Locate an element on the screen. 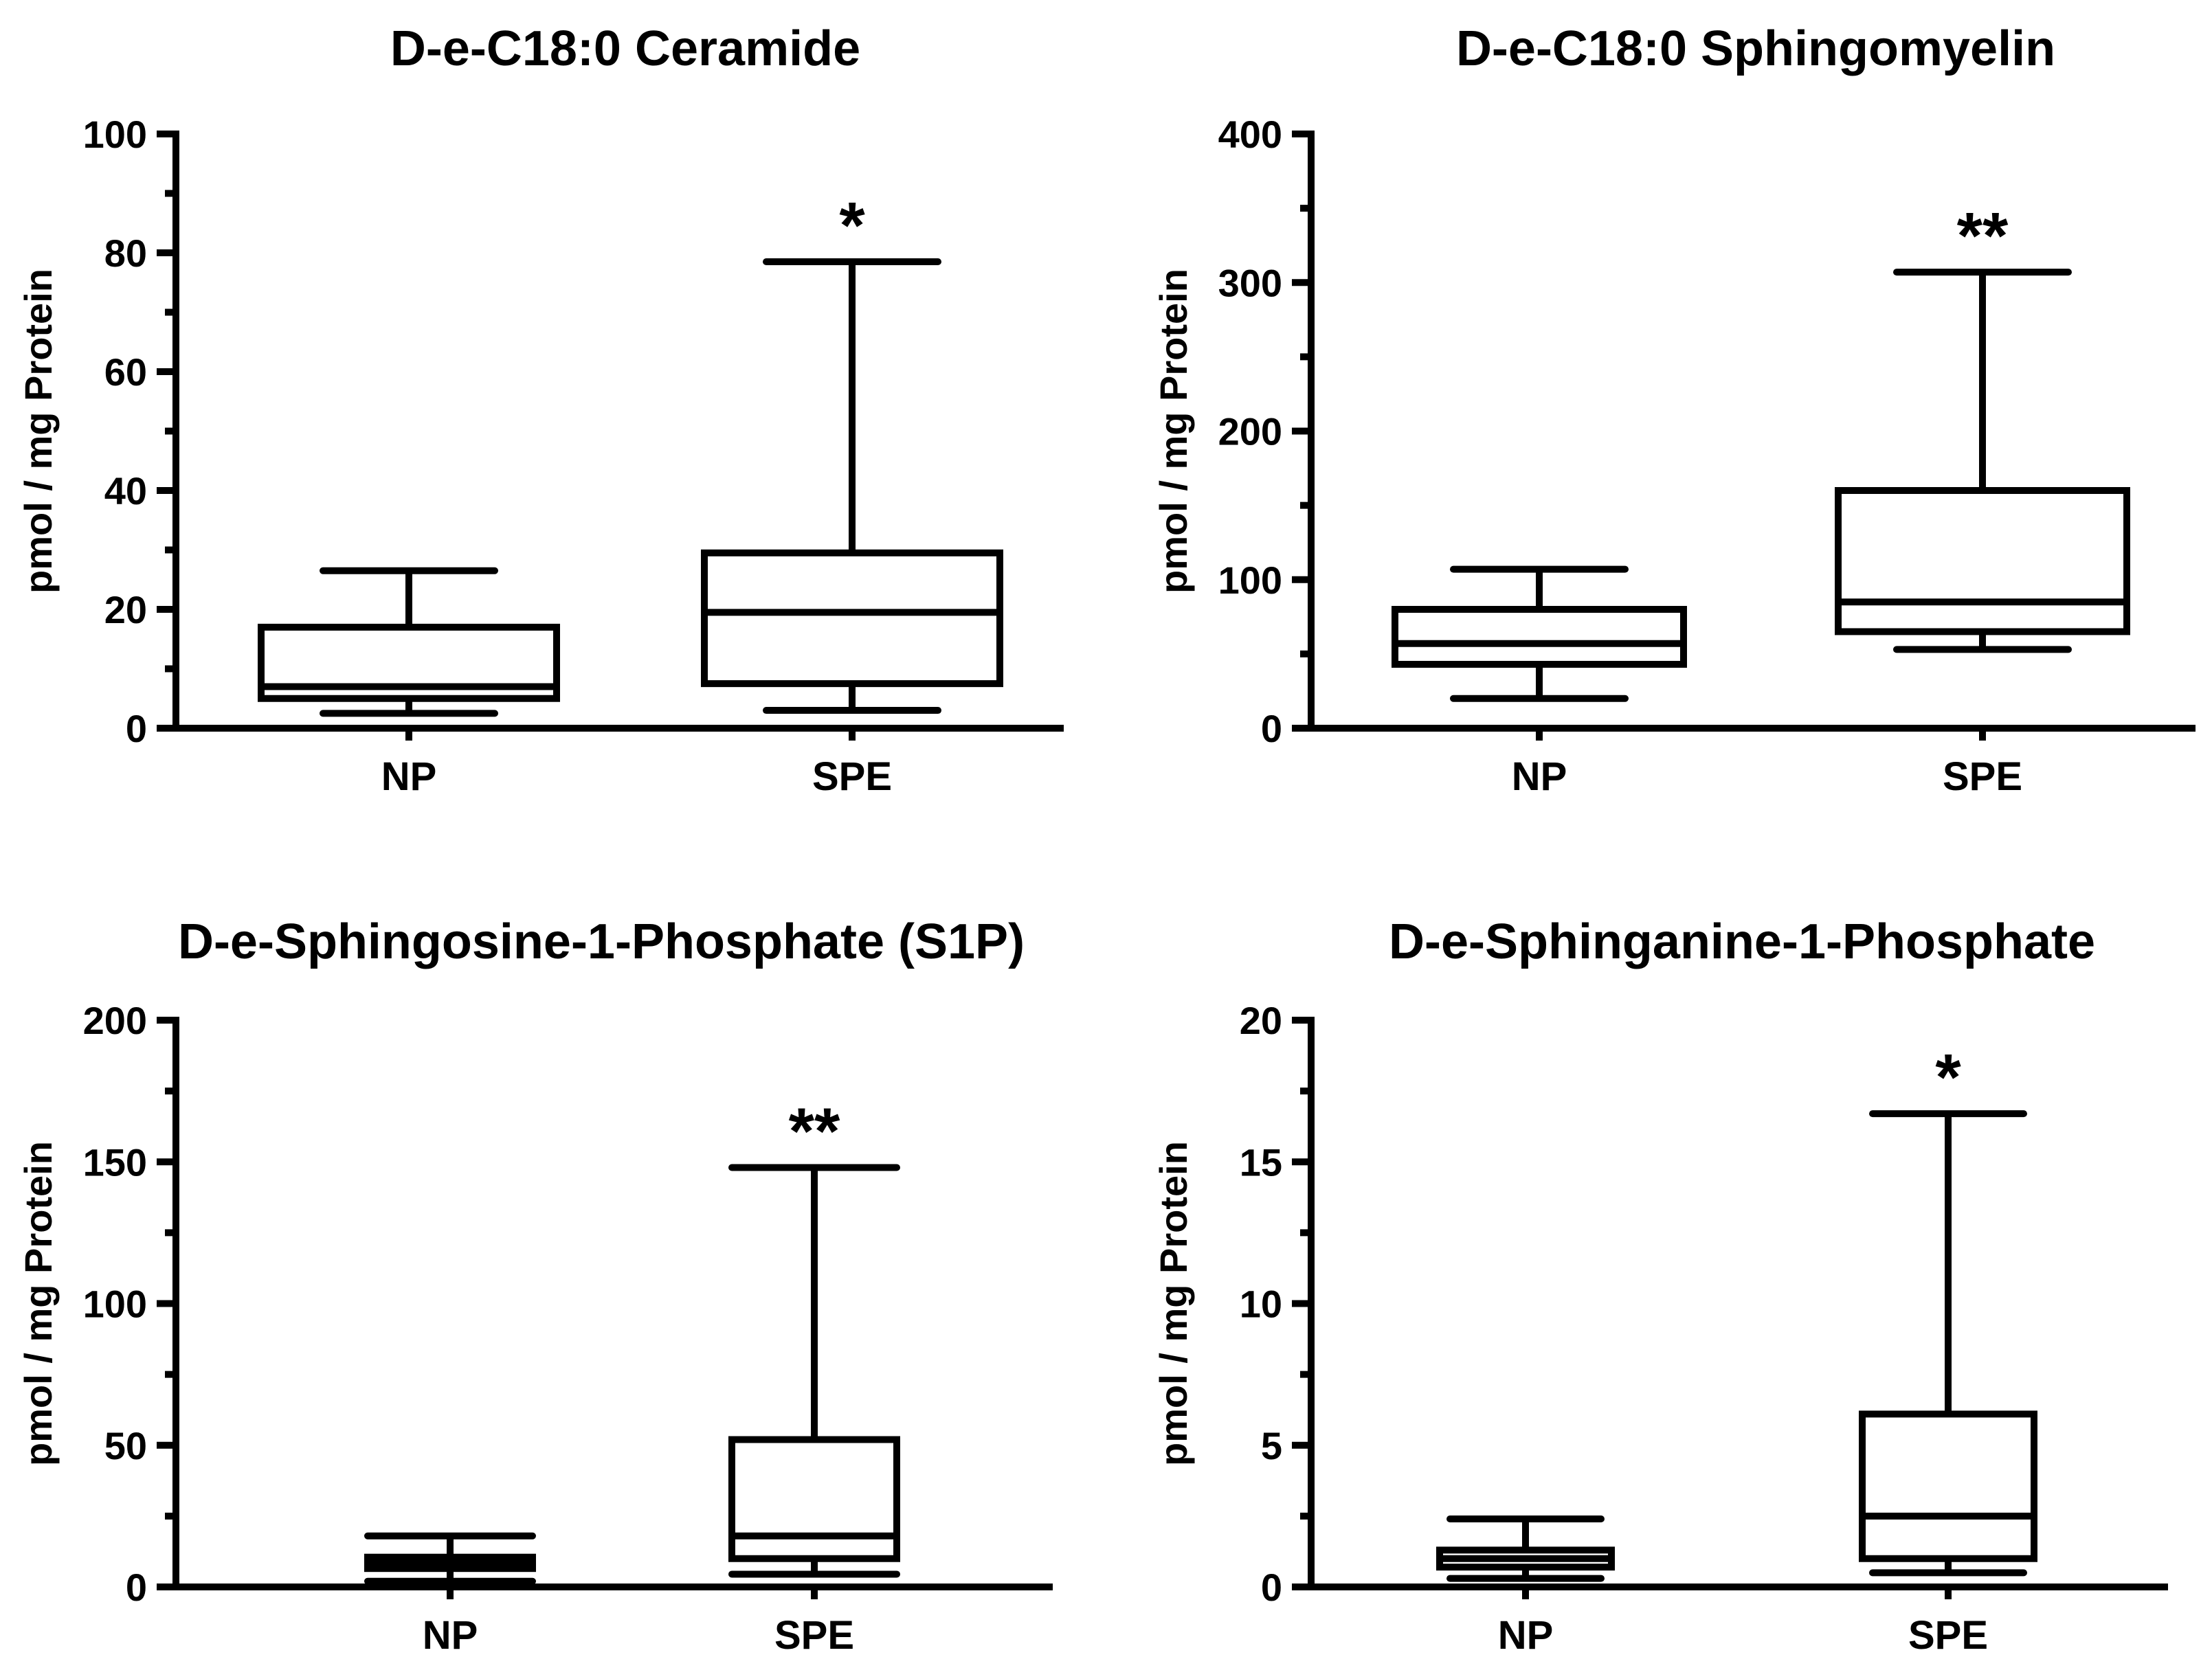 The height and width of the screenshot is (1668, 2212). chart-title: D-e-C18:0 Ceramide is located at coordinates (625, 48).